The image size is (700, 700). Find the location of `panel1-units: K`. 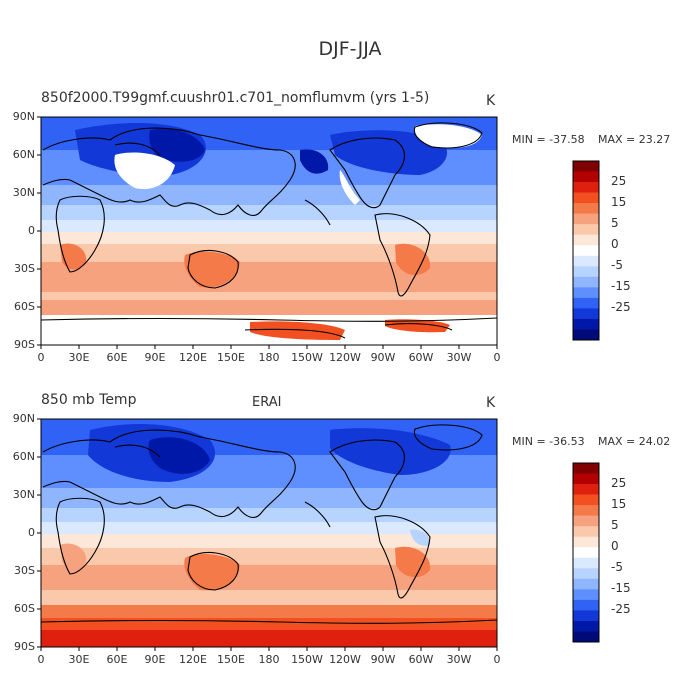

panel1-units: K is located at coordinates (491, 101).